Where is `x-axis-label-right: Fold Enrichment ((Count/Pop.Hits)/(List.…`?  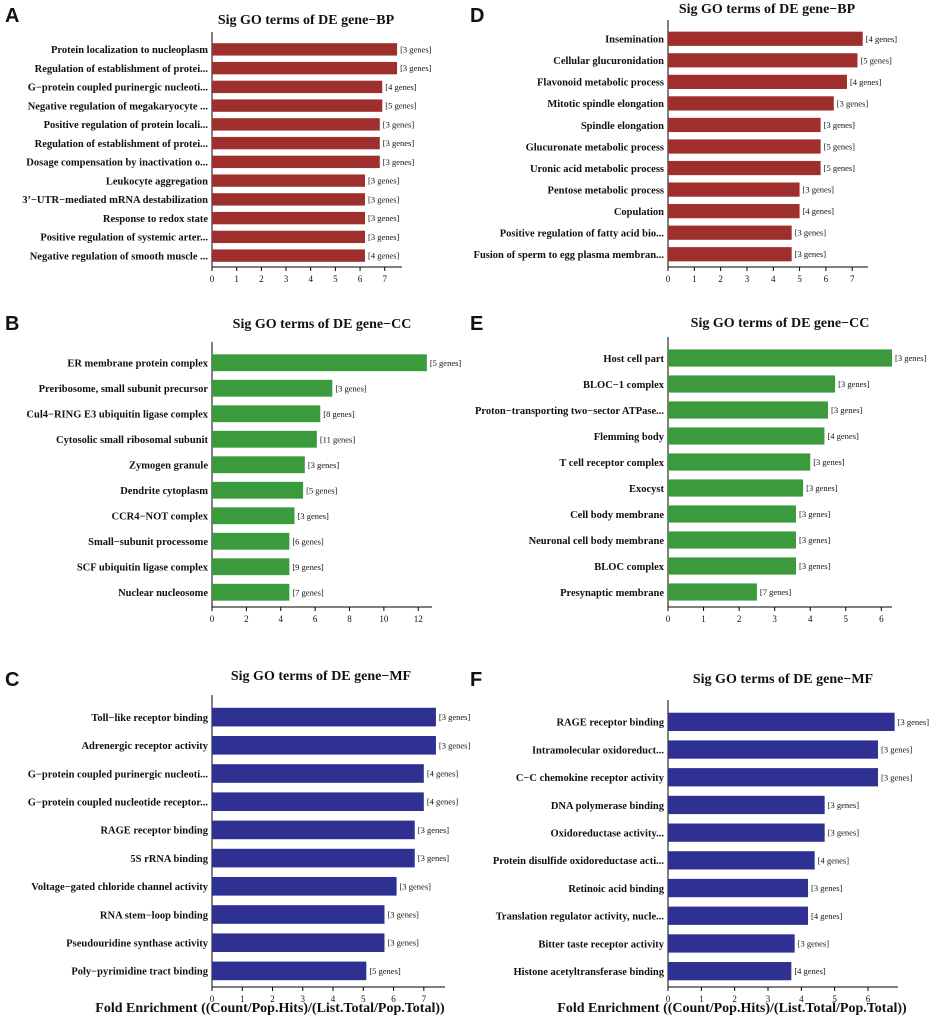
x-axis-label-right: Fold Enrichment ((Count/Pop.Hits)/(List.… is located at coordinates (732, 1008).